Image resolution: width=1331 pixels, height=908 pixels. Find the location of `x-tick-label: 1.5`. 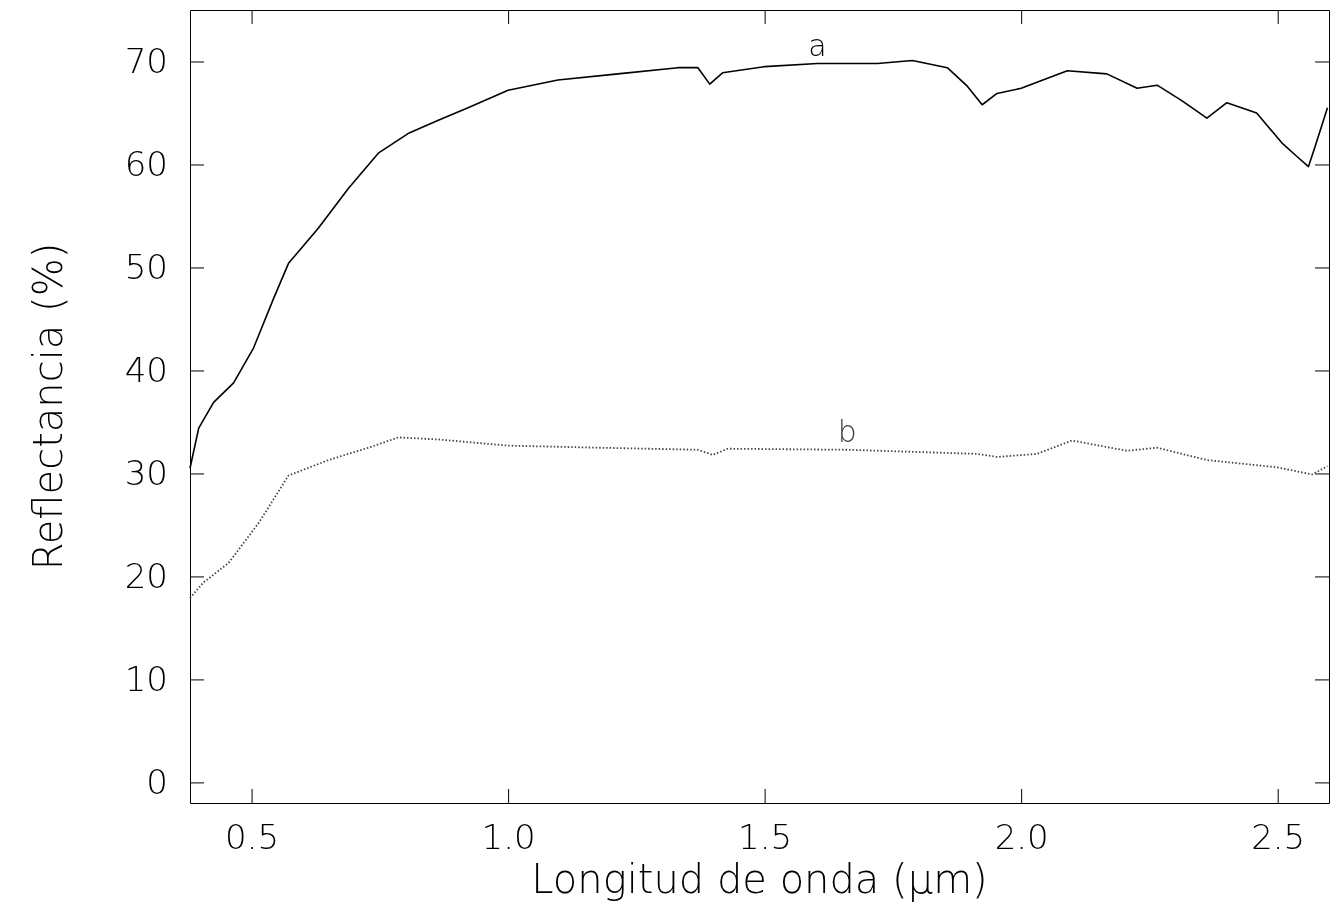

x-tick-label: 1.5 is located at coordinates (765, 837).